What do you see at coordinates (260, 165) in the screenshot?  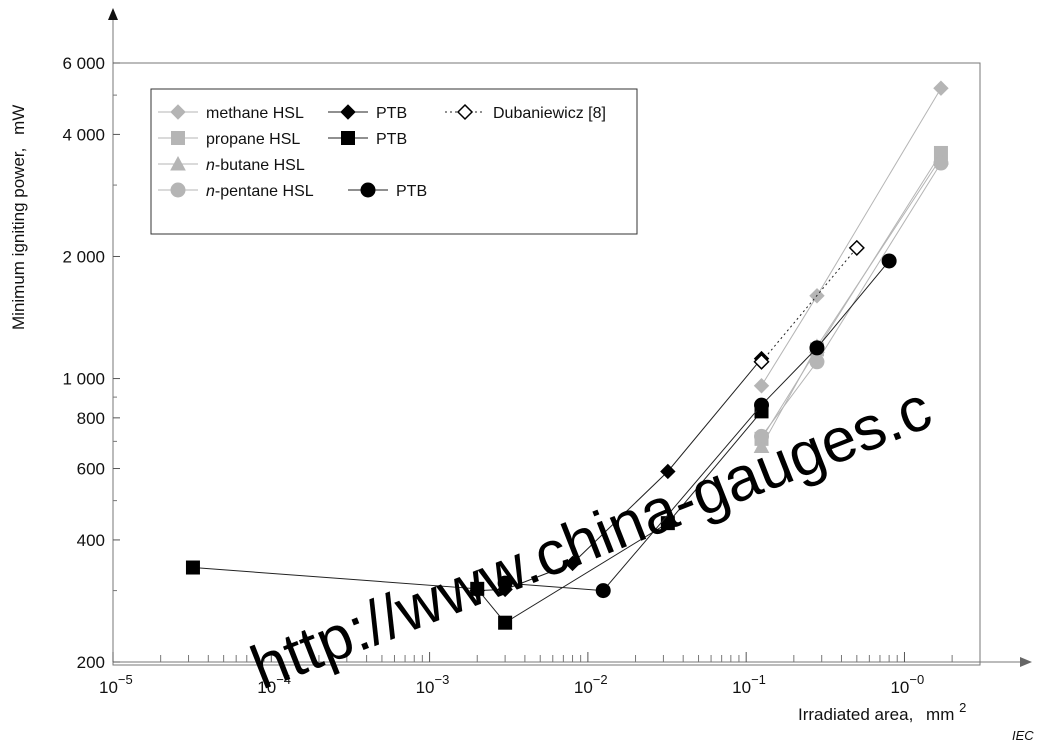 I see `legend-label-text: -butane HSL` at bounding box center [260, 165].